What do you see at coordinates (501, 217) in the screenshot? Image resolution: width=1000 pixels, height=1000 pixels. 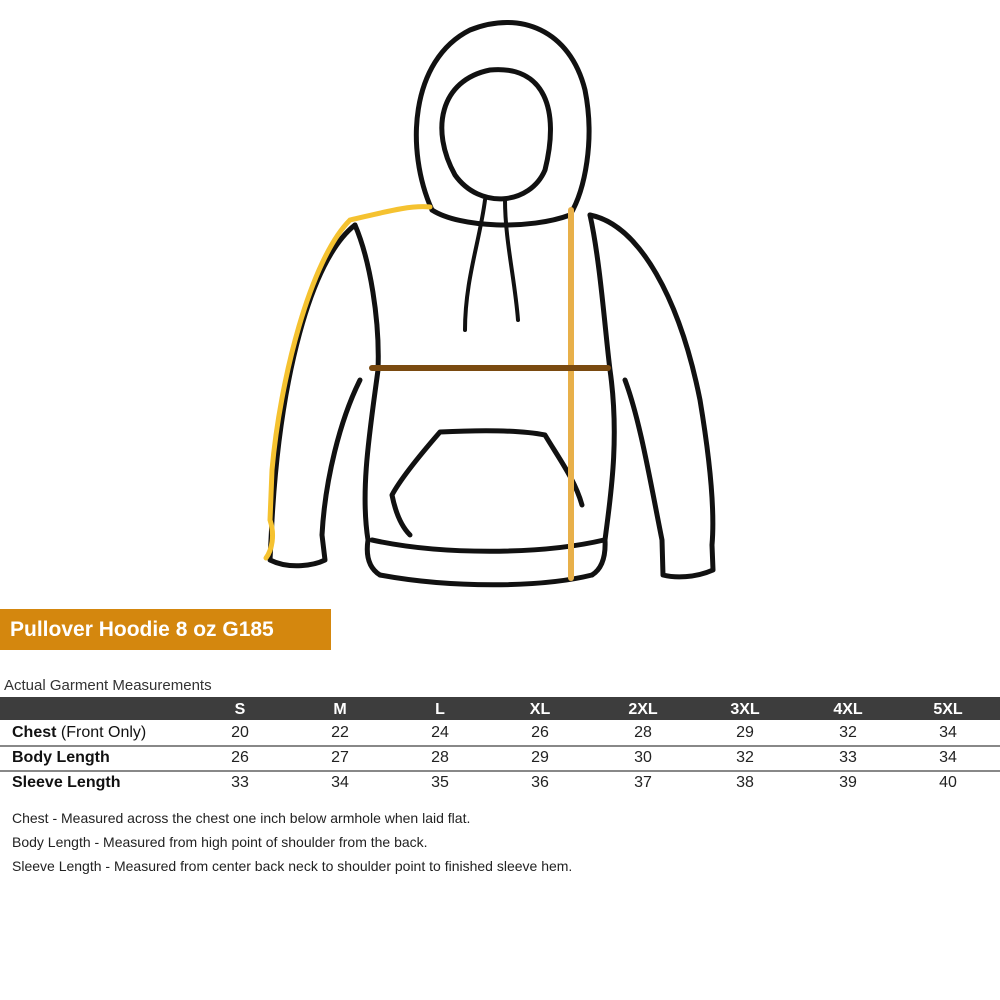 I see `neckline` at bounding box center [501, 217].